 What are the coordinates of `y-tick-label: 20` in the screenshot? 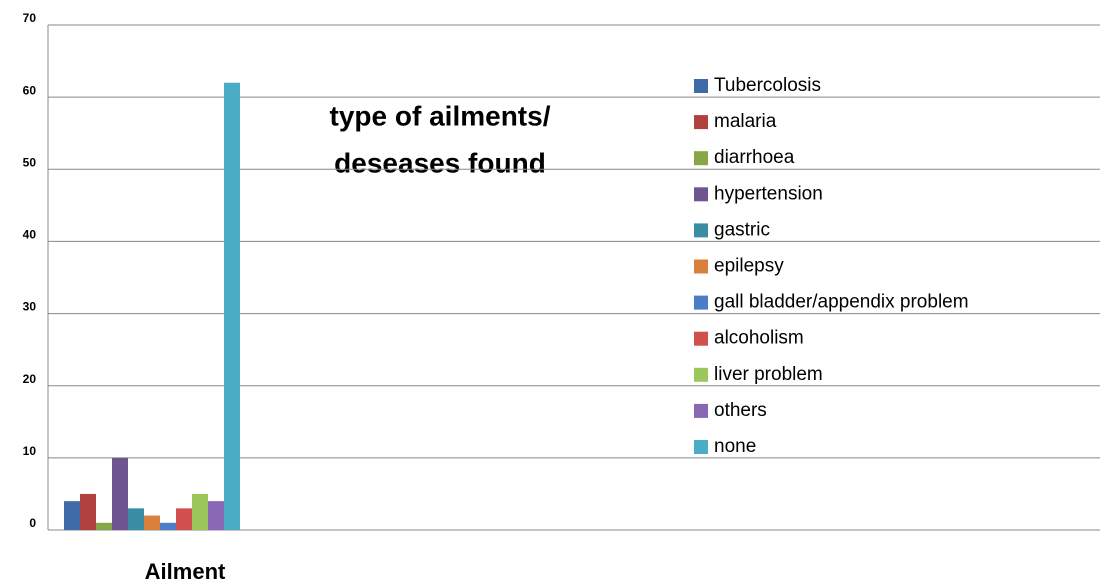 It's located at (30, 379).